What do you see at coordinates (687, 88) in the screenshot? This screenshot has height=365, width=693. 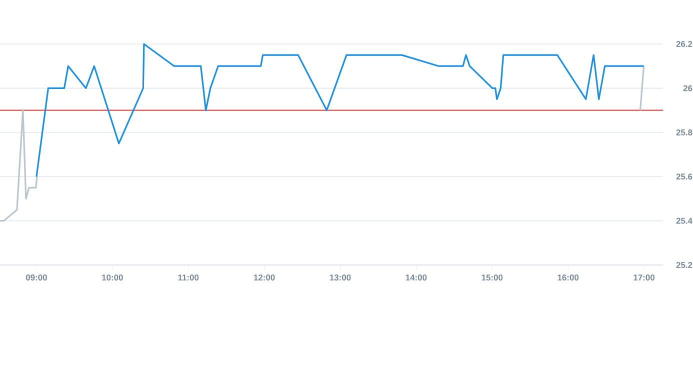 I see `y-tick-label: 26` at bounding box center [687, 88].